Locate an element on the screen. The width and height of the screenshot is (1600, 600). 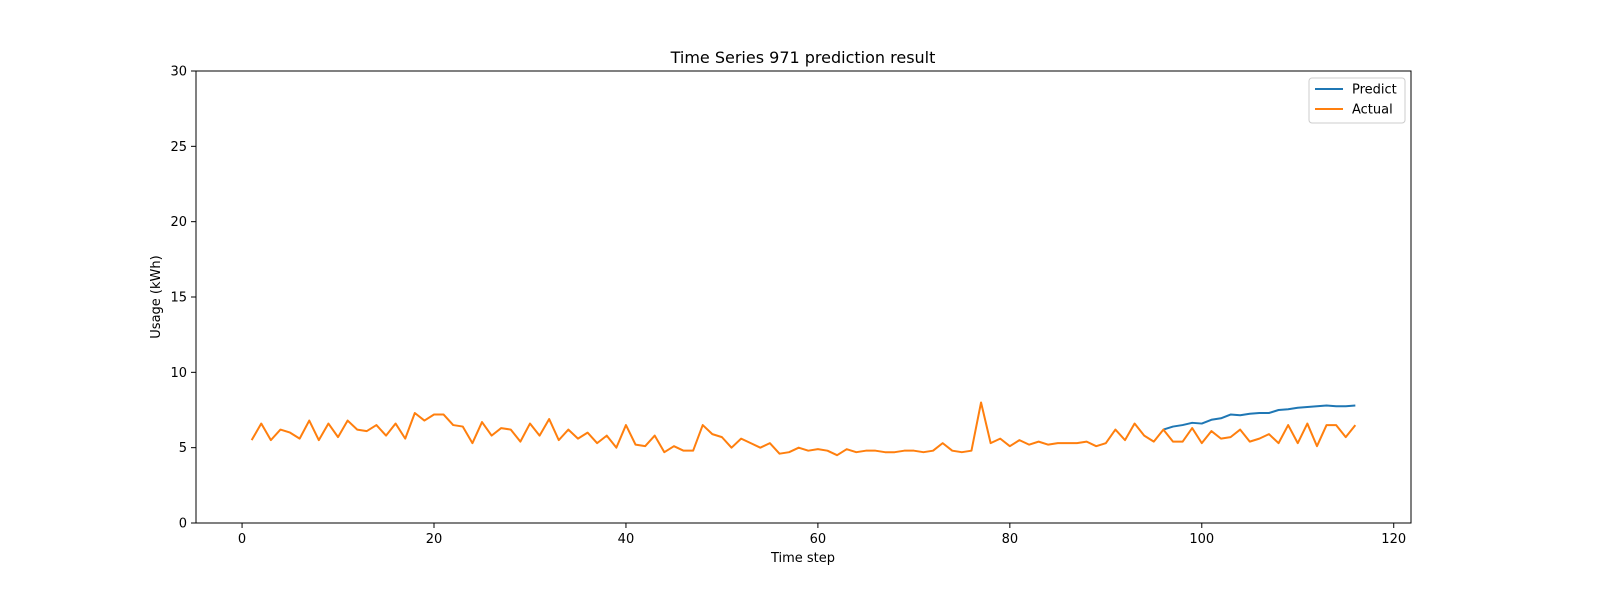
x-tick-label: 0 is located at coordinates (242, 539).